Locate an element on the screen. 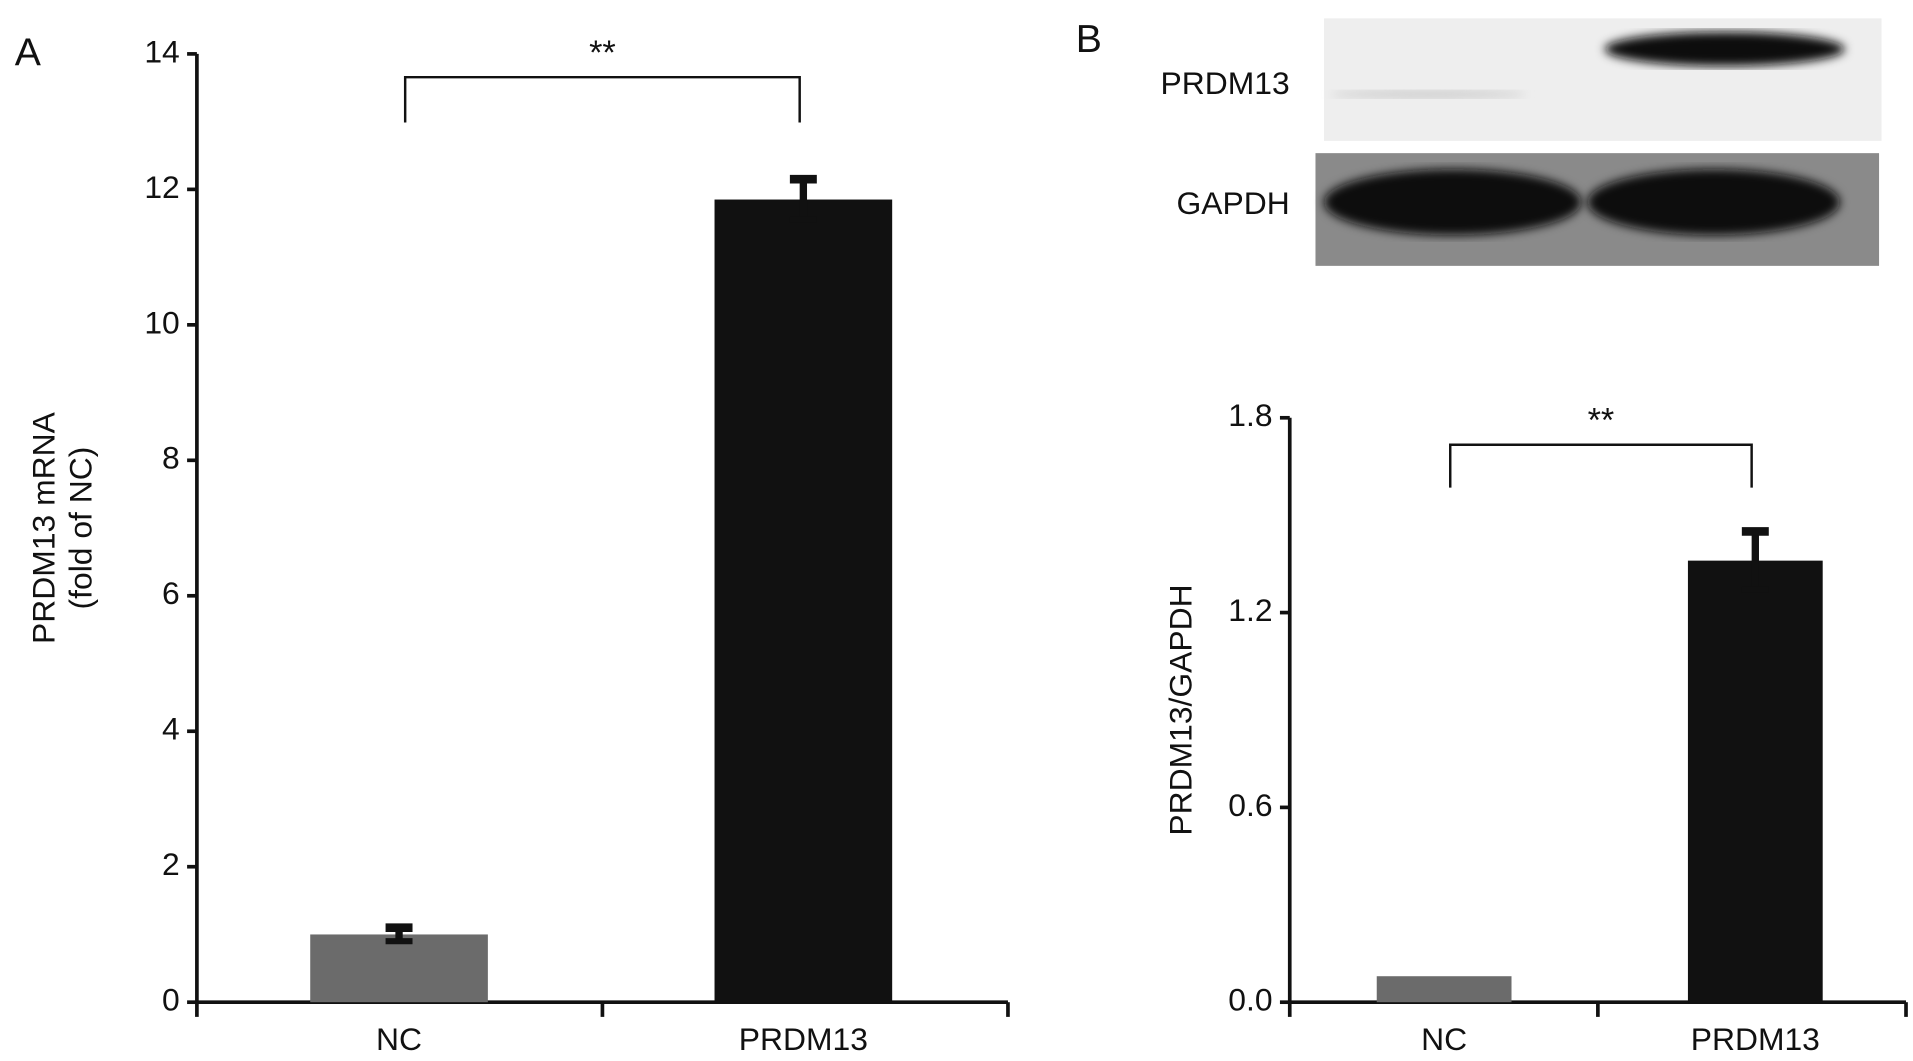 This screenshot has width=1913, height=1061. y-tick-label: 8 is located at coordinates (171, 458).